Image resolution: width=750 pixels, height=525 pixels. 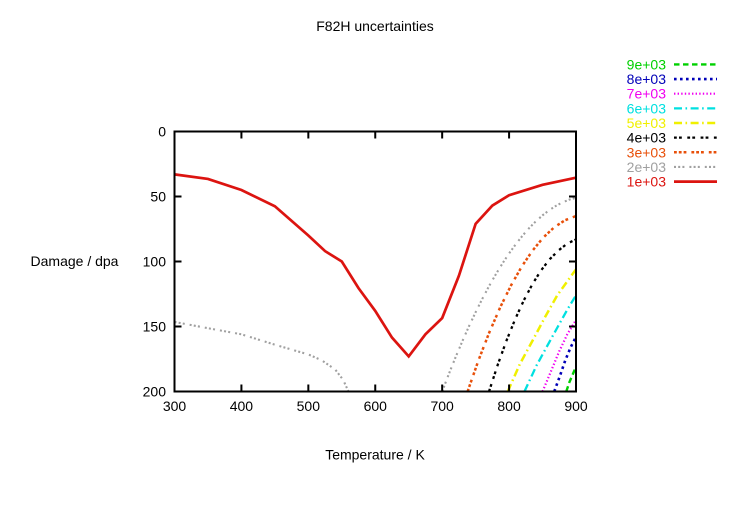 What do you see at coordinates (375, 26) in the screenshot?
I see `chart-title: F82H uncertainties` at bounding box center [375, 26].